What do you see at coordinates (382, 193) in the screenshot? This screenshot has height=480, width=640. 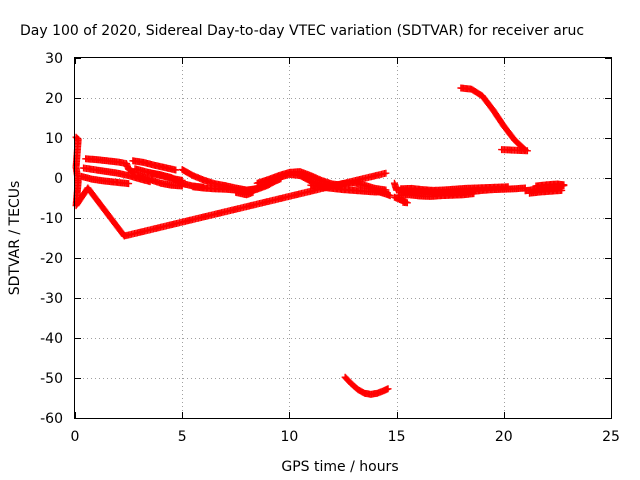 I see `series-arc-o` at bounding box center [382, 193].